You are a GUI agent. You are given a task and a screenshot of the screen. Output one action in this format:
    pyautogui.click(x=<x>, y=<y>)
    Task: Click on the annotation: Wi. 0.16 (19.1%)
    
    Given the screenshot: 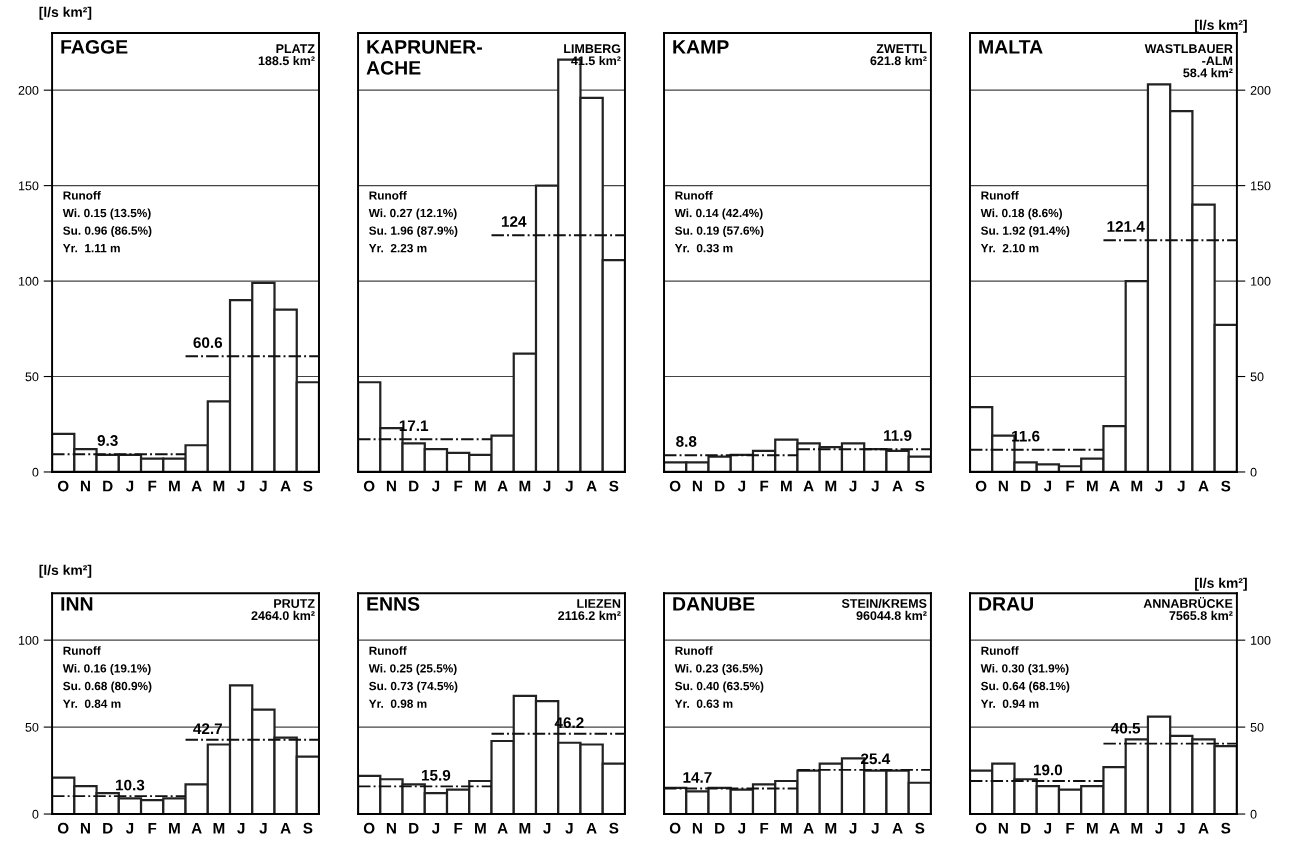 What is the action you would take?
    pyautogui.click(x=106, y=669)
    